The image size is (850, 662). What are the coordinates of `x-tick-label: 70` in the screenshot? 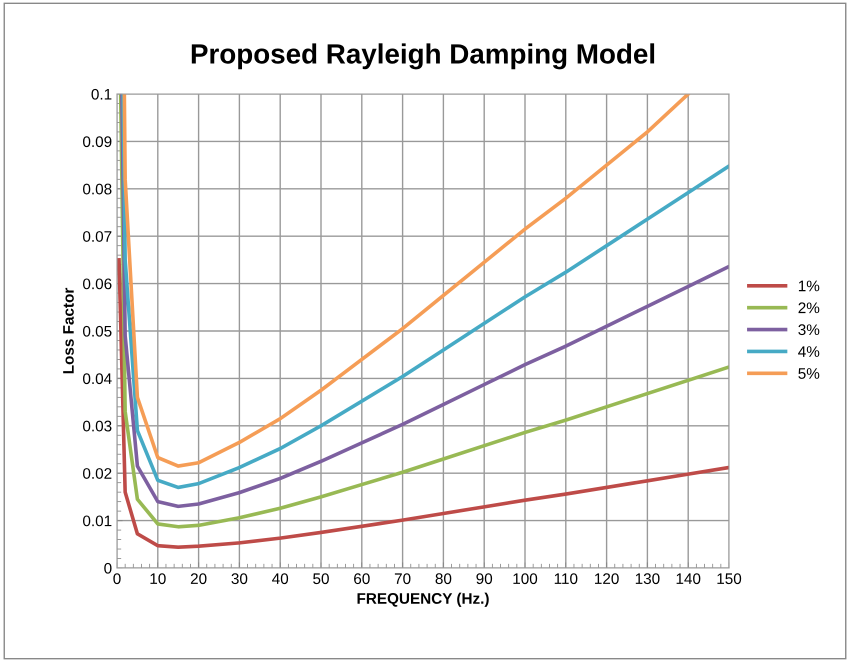 It's located at (402, 578).